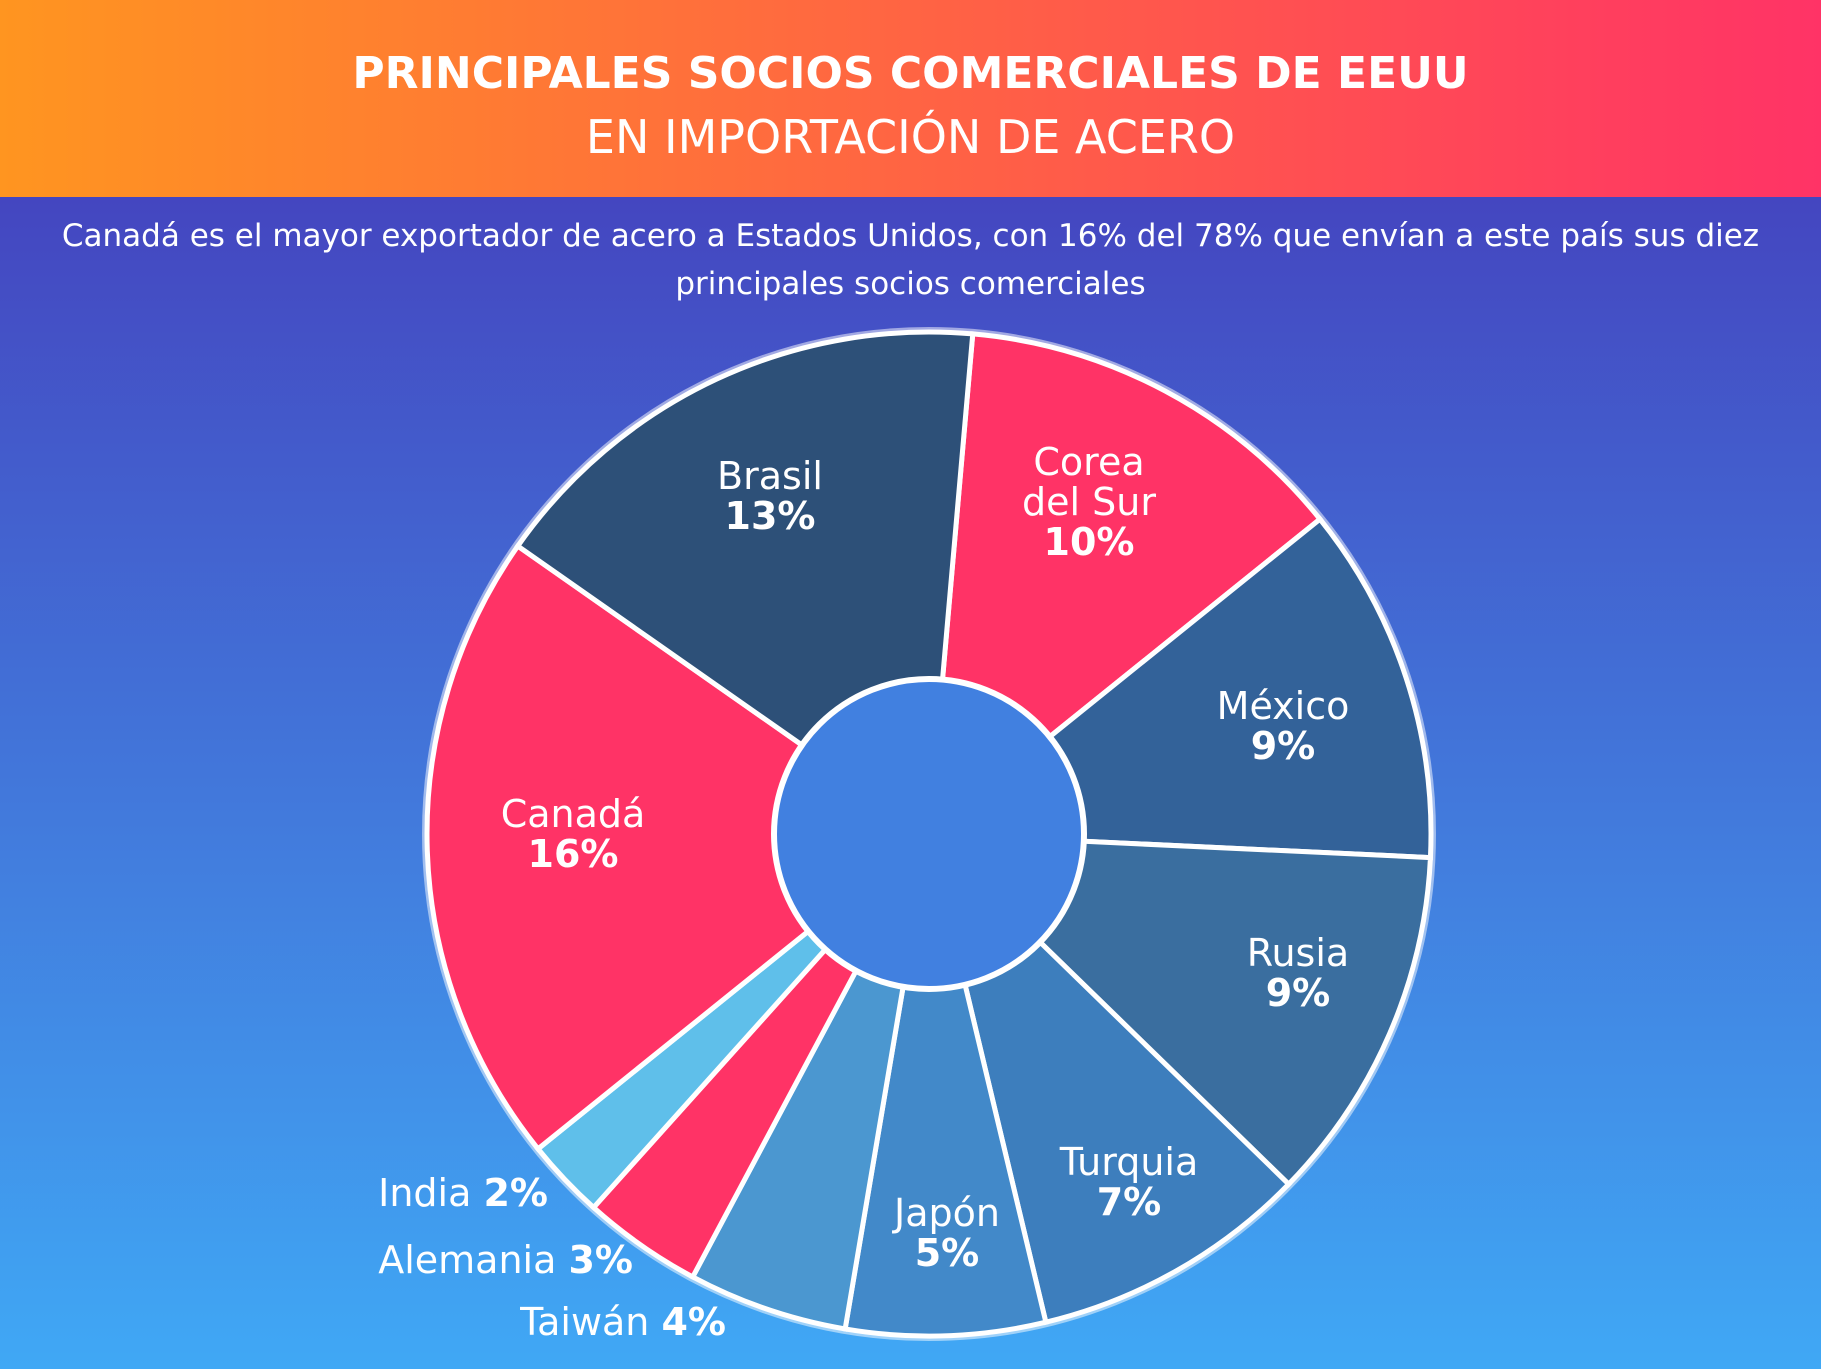 The image size is (1821, 1369). I want to click on category-label: Turquia, so click(1129, 1162).